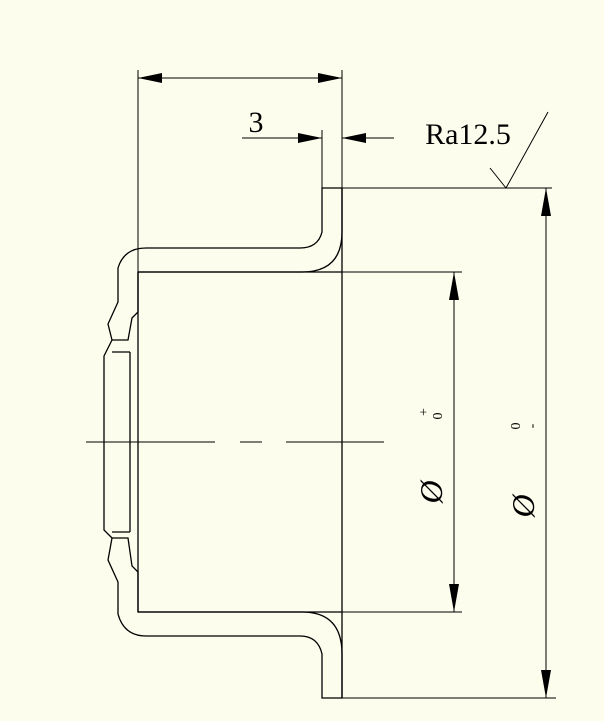 Image resolution: width=604 pixels, height=721 pixels. What do you see at coordinates (516, 426) in the screenshot?
I see `outer-diameter-tol-upper: 0` at bounding box center [516, 426].